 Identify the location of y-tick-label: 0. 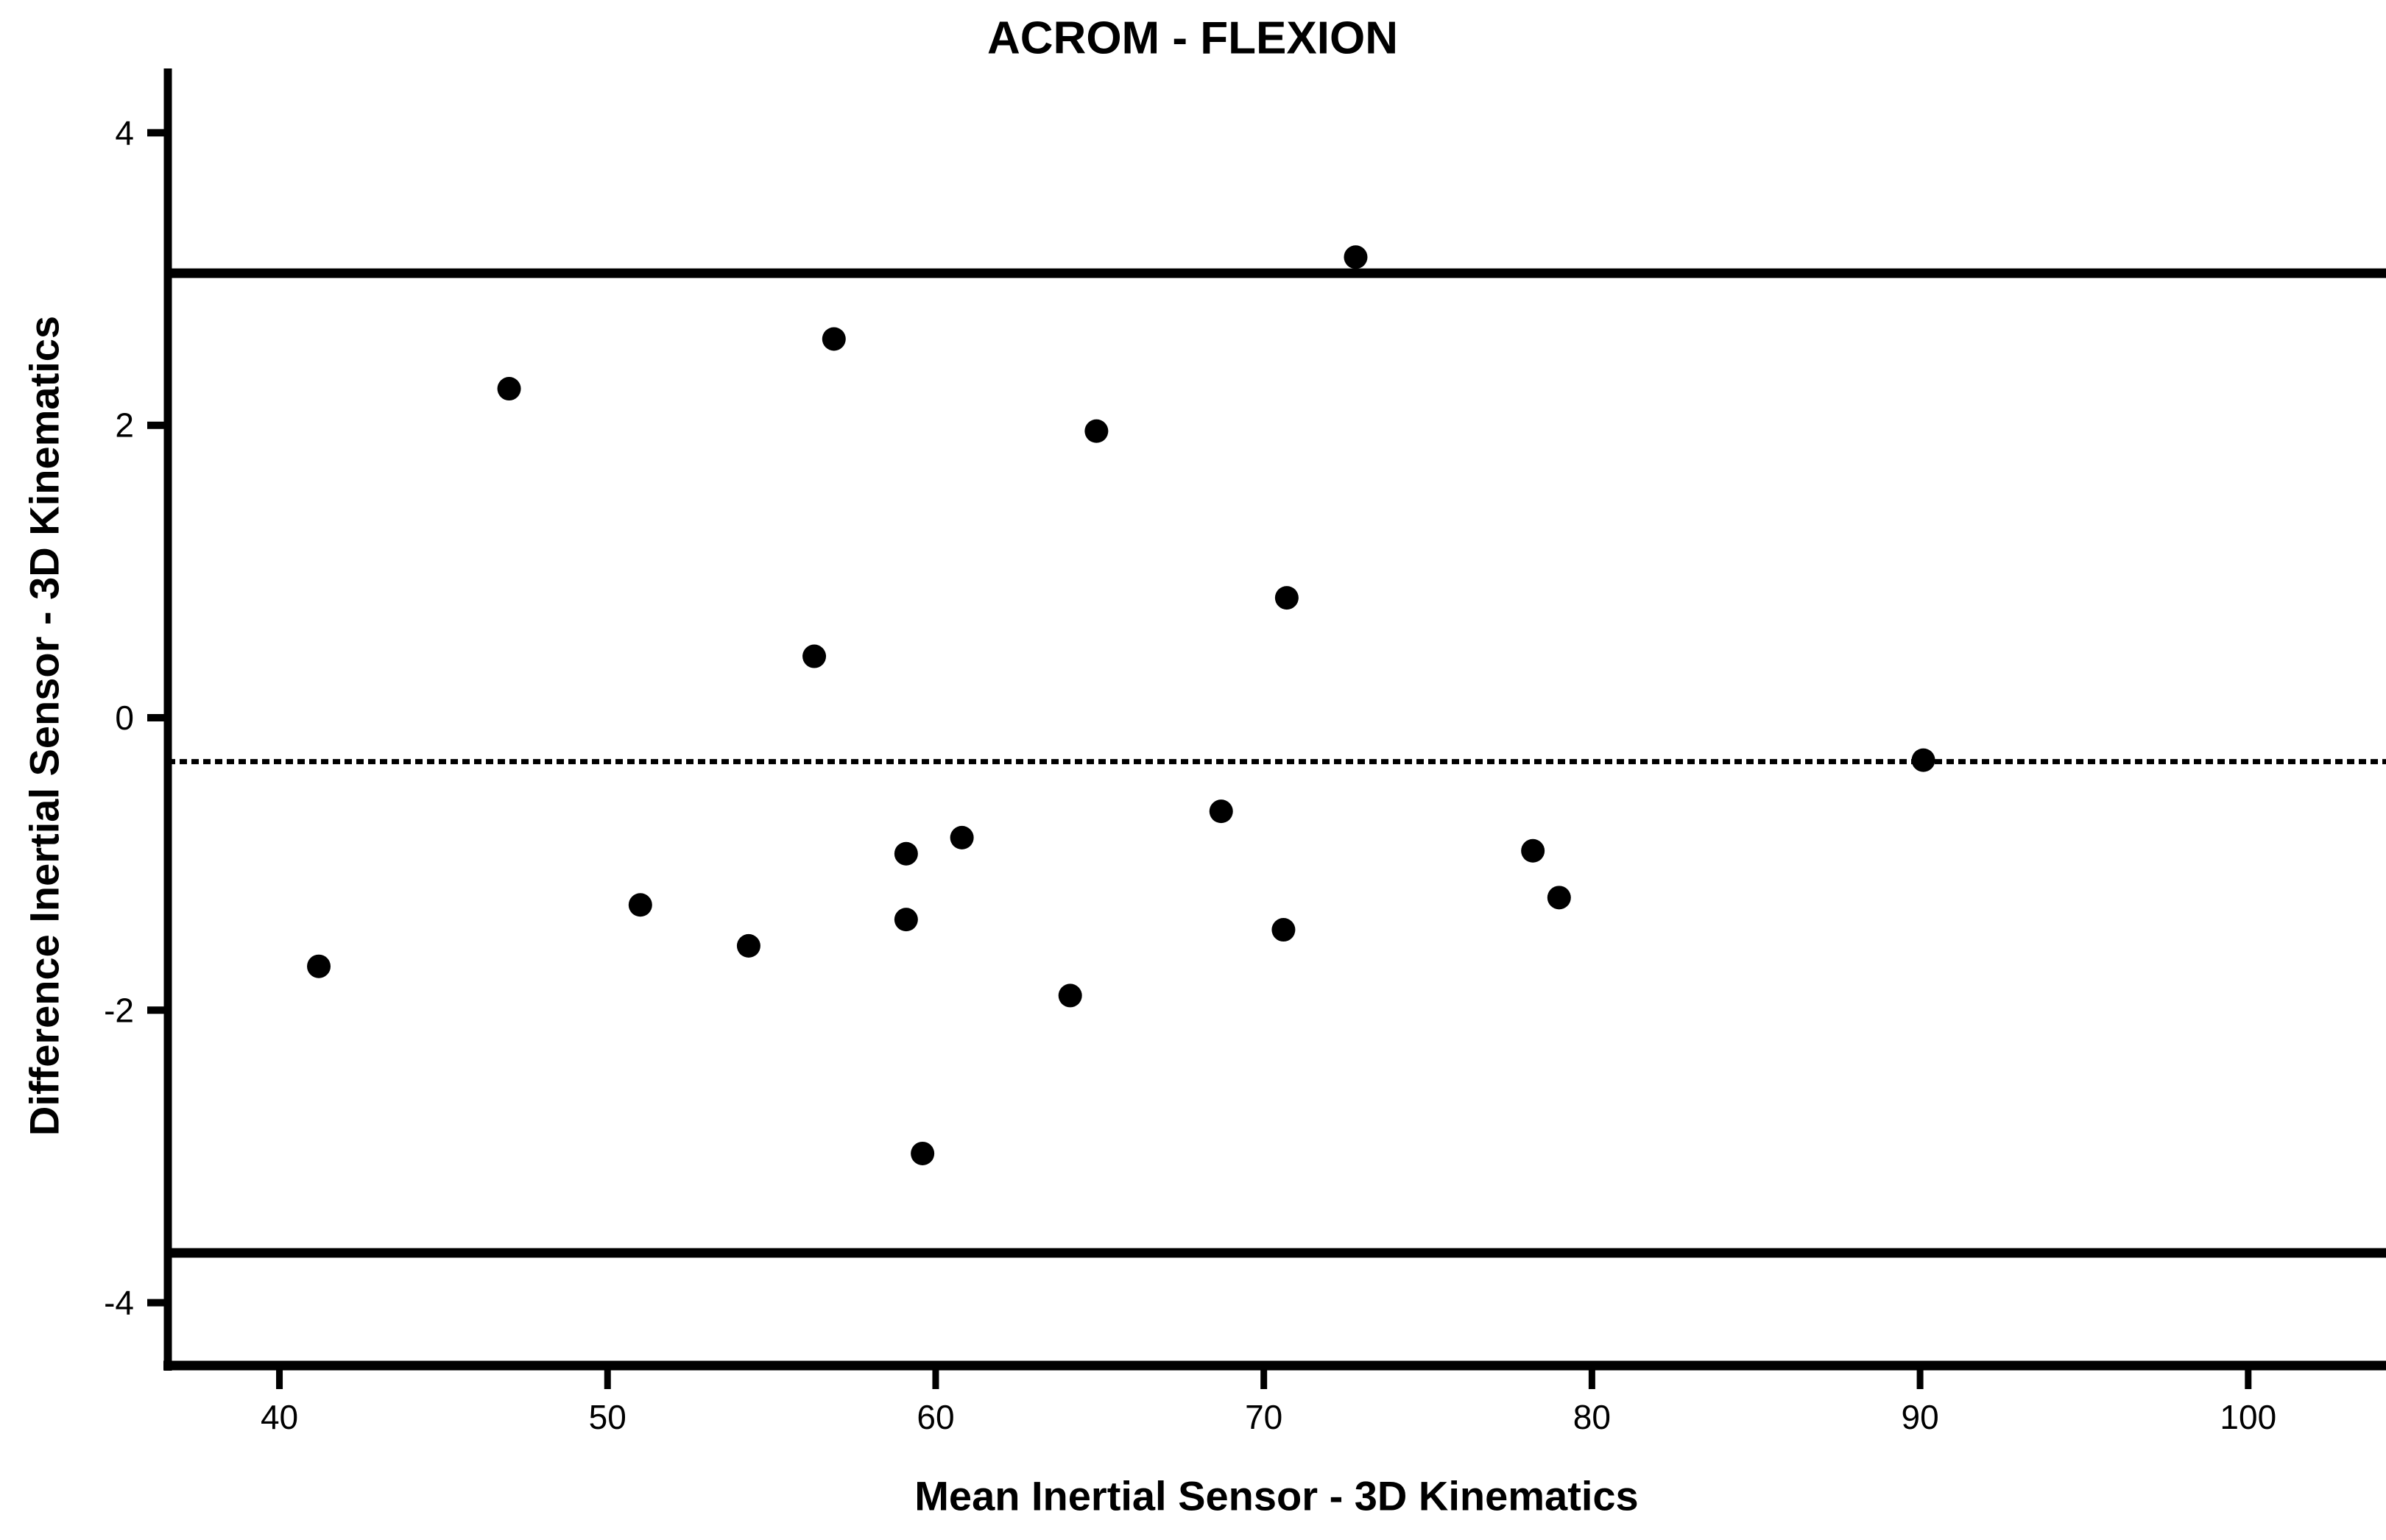
(124, 718).